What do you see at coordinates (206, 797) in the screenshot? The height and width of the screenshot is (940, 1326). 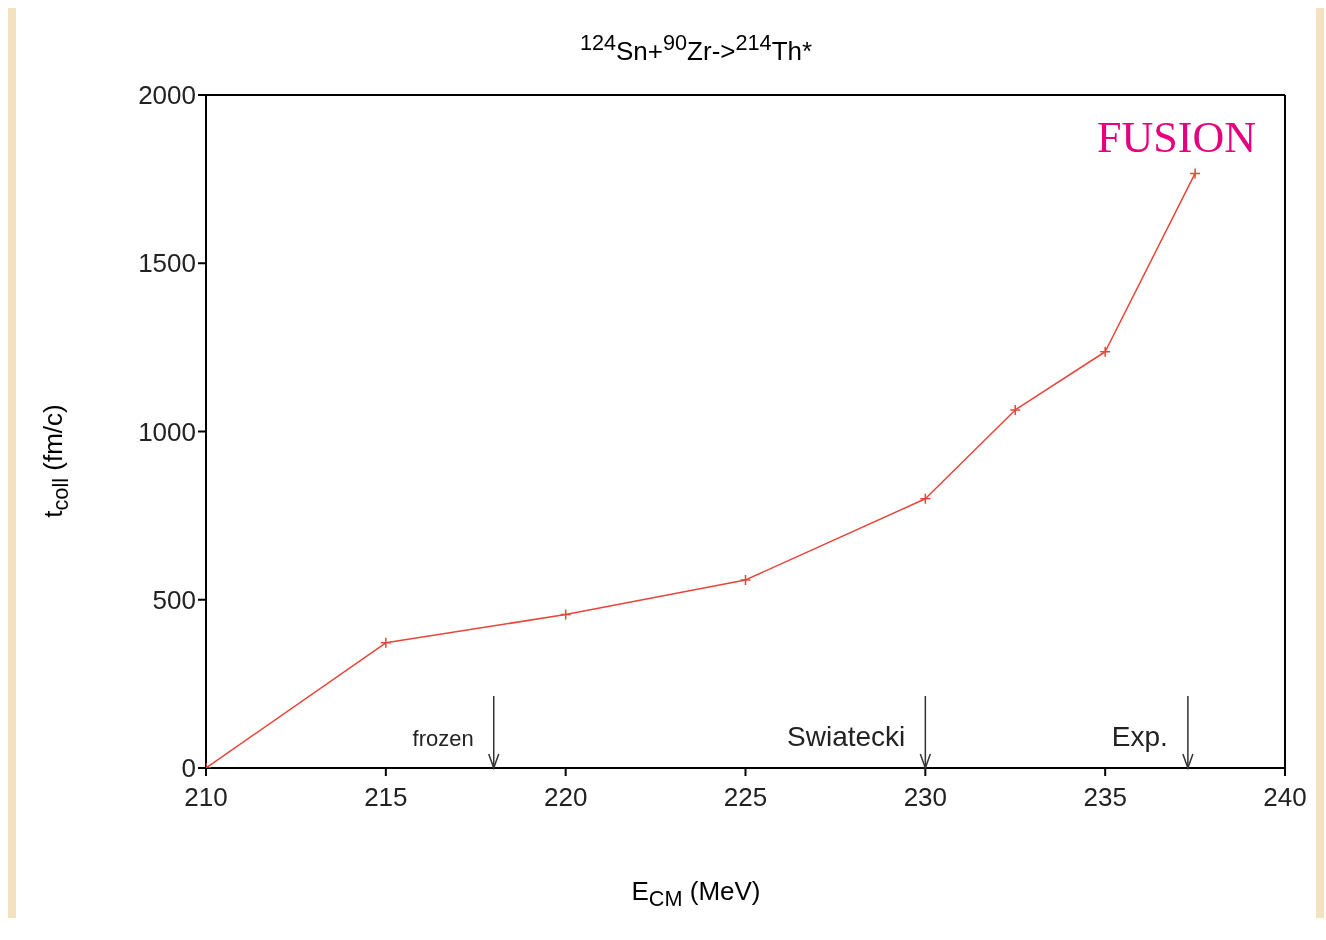 I see `x-tick-label: 210` at bounding box center [206, 797].